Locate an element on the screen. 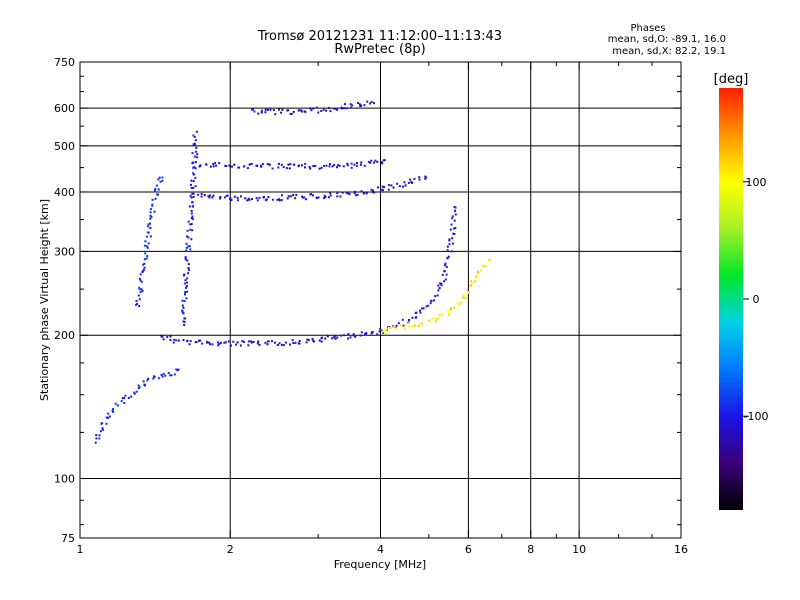  y-tick-label: 300 is located at coordinates (64, 251).